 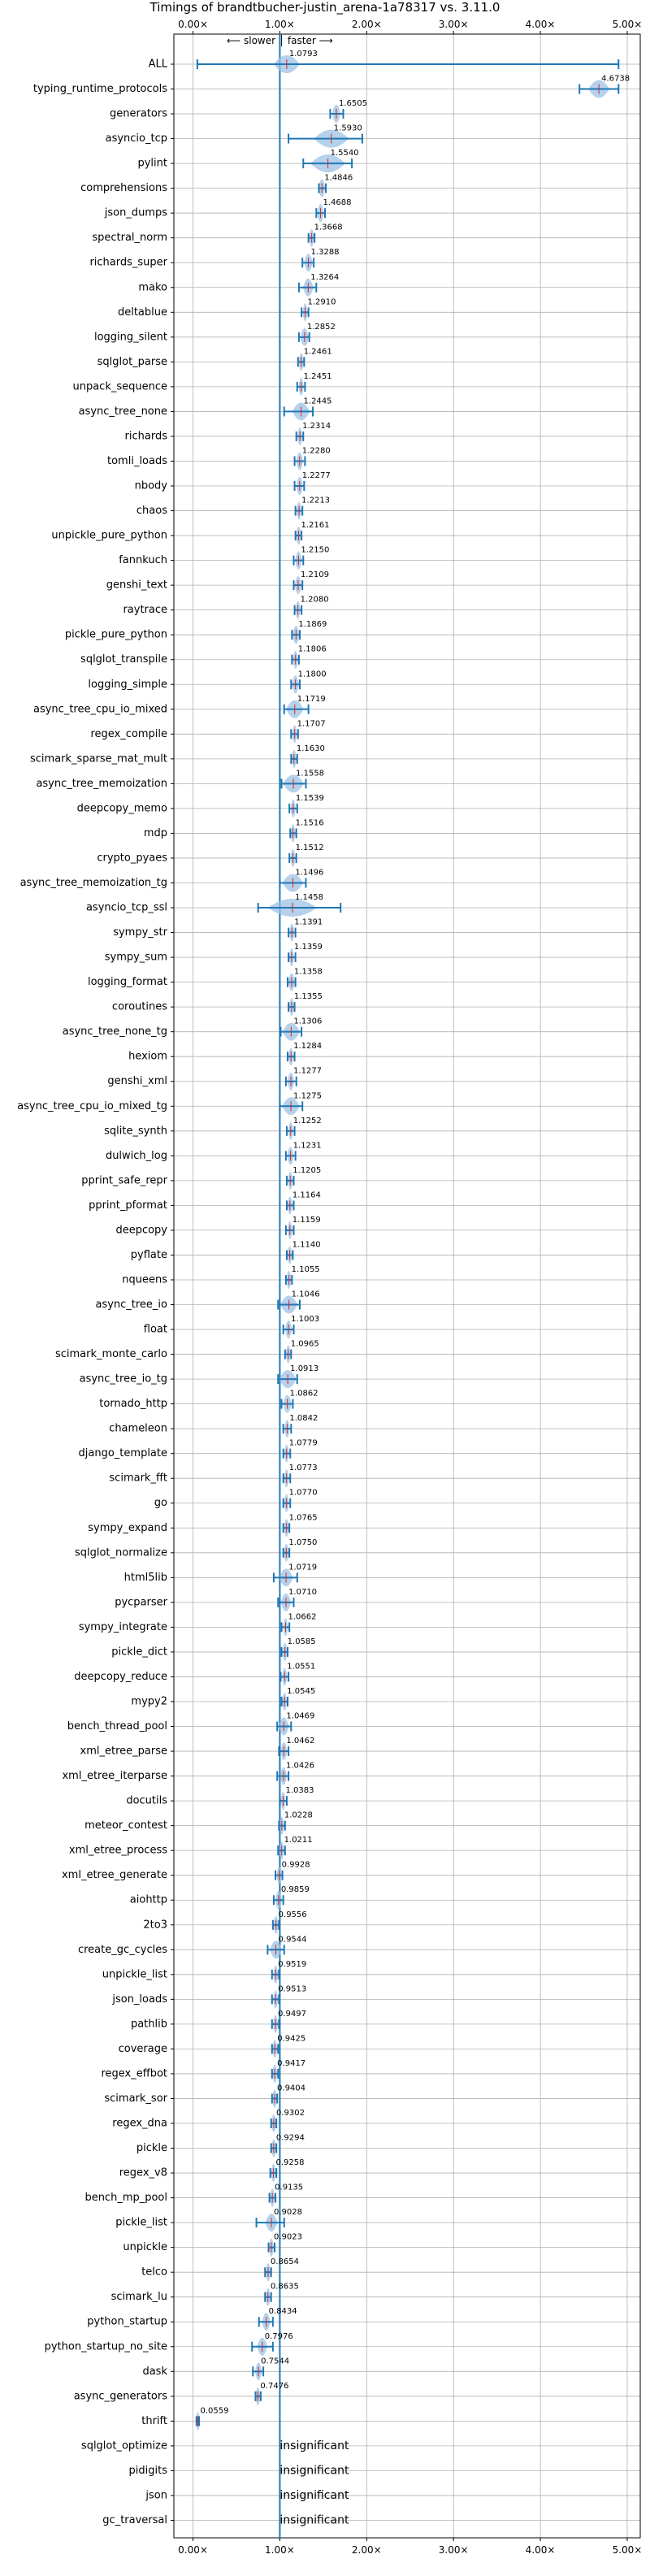 What do you see at coordinates (134, 2520) in the screenshot?
I see `category-label: gc_traversal` at bounding box center [134, 2520].